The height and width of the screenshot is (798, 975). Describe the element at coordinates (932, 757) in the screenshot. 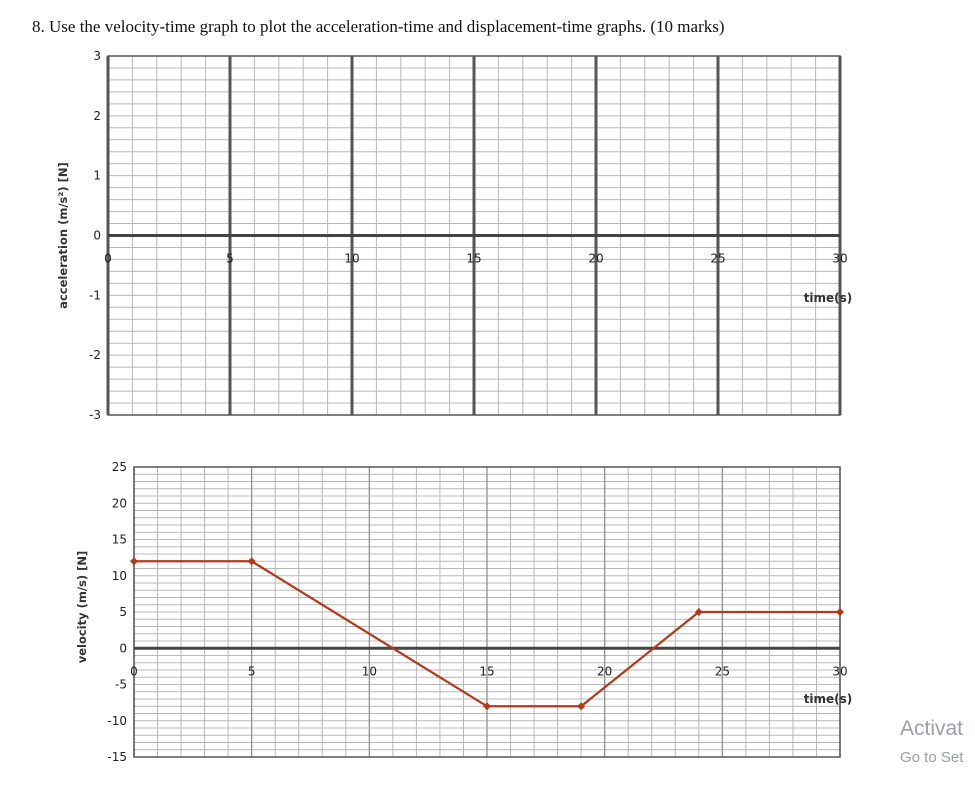

I see `watermark-go-to-settings: Go to Set` at that location.